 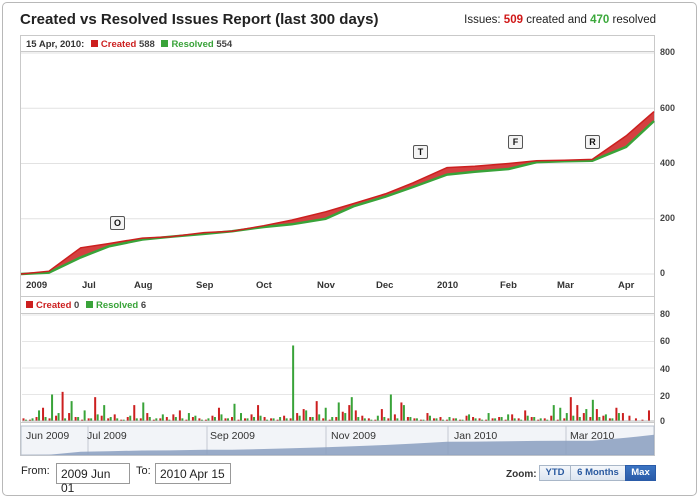 What do you see at coordinates (55, 44) in the screenshot?
I see `legend-date: 15 Apr, 2010:` at bounding box center [55, 44].